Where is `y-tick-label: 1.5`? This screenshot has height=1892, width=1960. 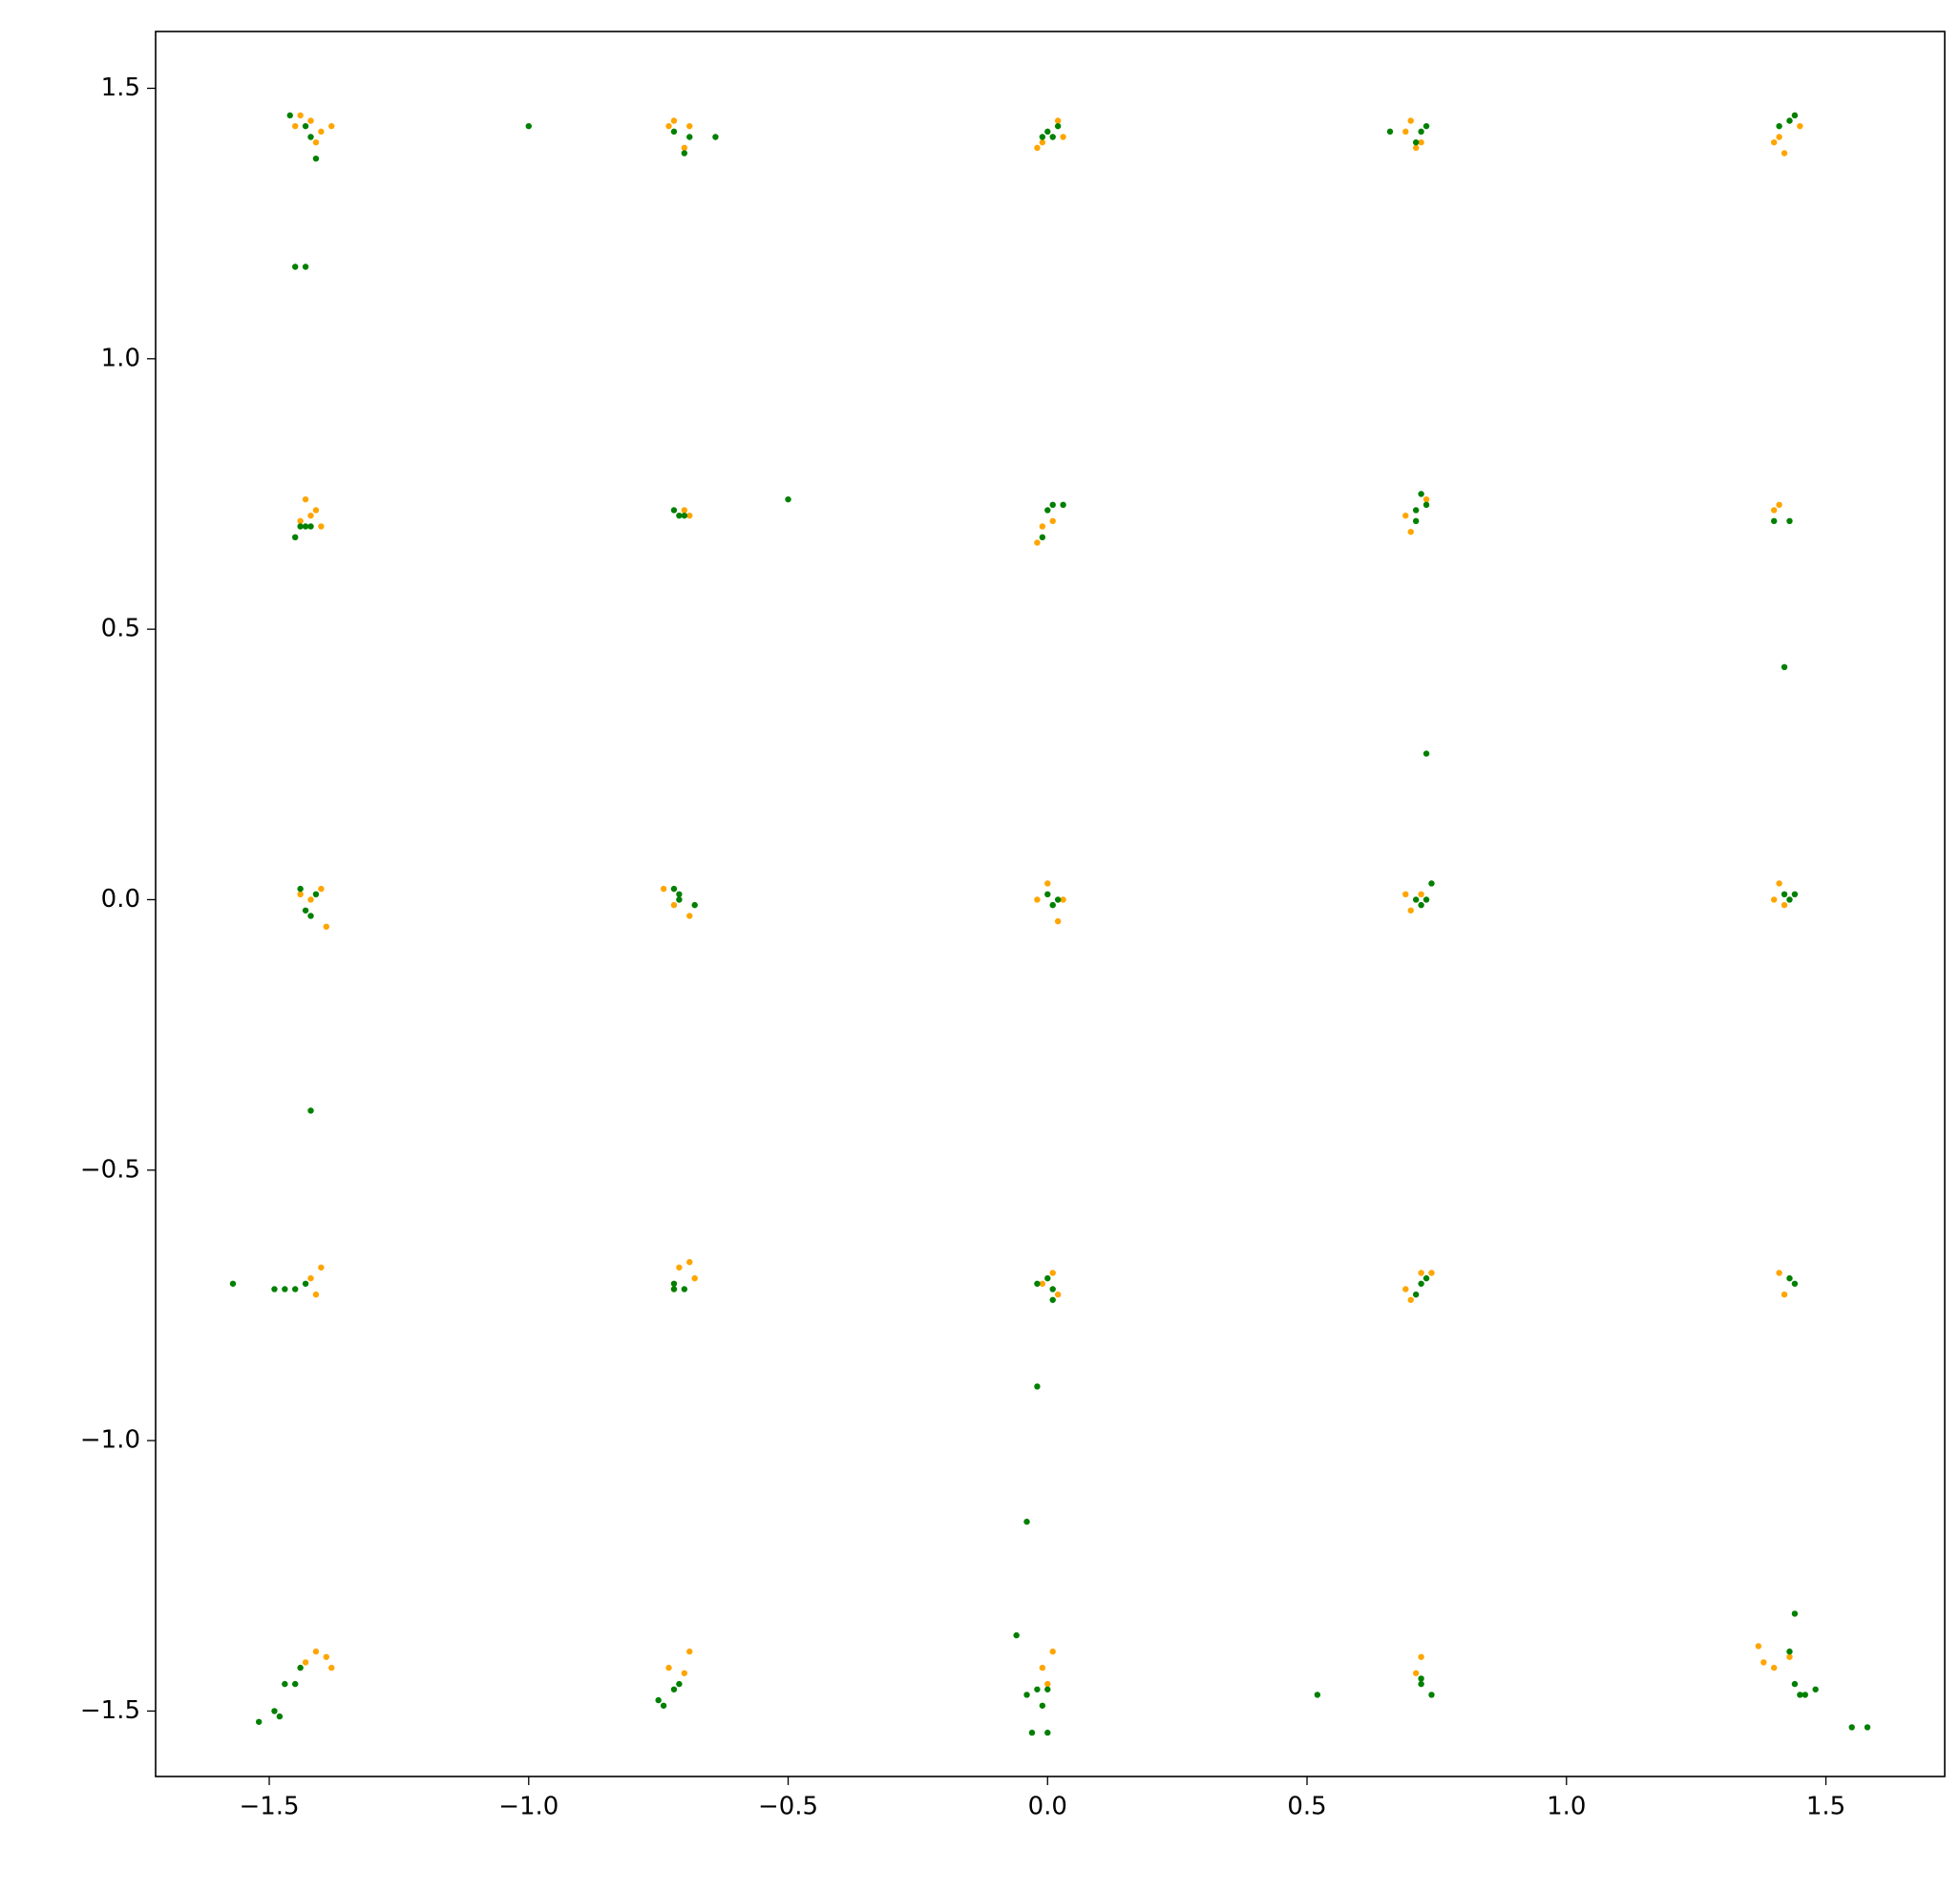 y-tick-label: 1.5 is located at coordinates (120, 88).